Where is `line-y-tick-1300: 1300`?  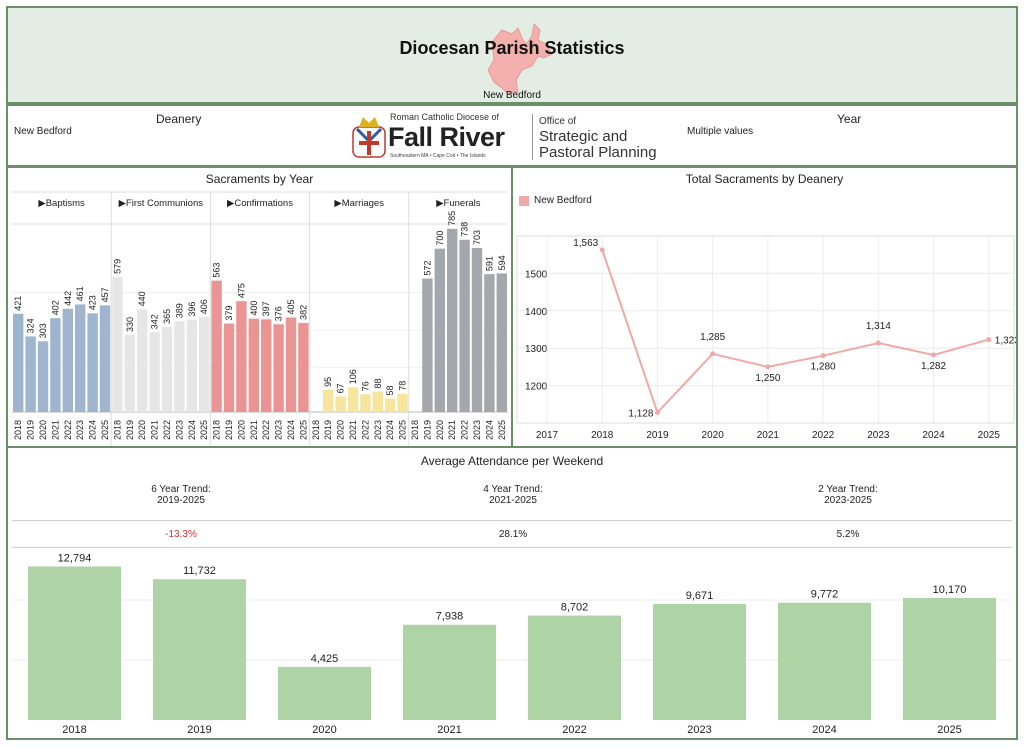 line-y-tick-1300: 1300 is located at coordinates (536, 349).